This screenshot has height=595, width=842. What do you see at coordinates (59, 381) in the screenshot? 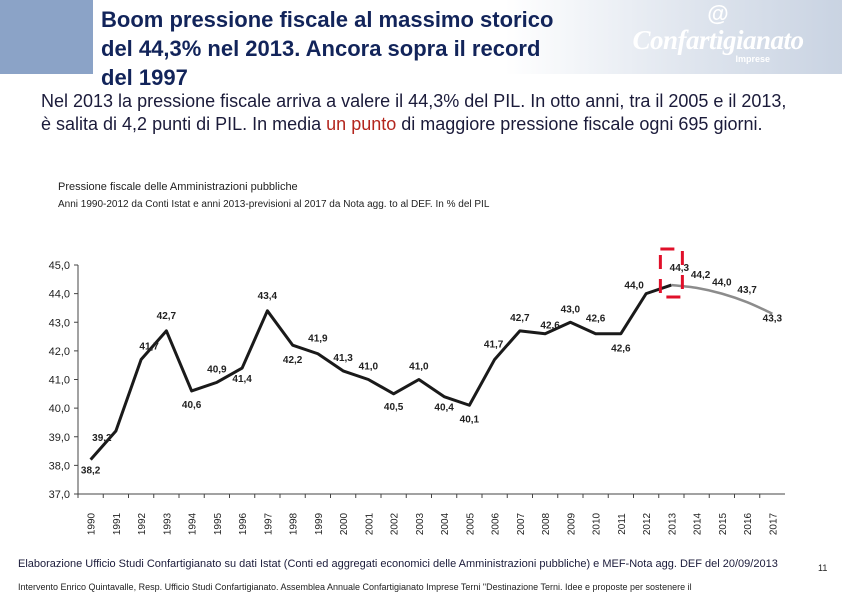
I see `y-tick-label: 41,0` at bounding box center [59, 381].